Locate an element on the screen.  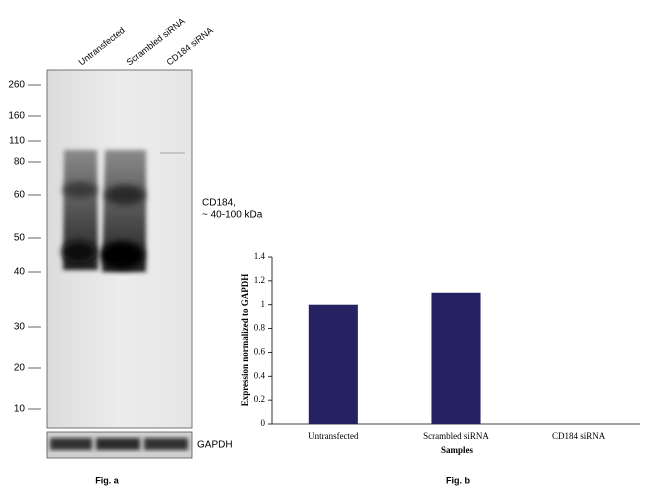
marker-label: 260 is located at coordinates (16, 85).